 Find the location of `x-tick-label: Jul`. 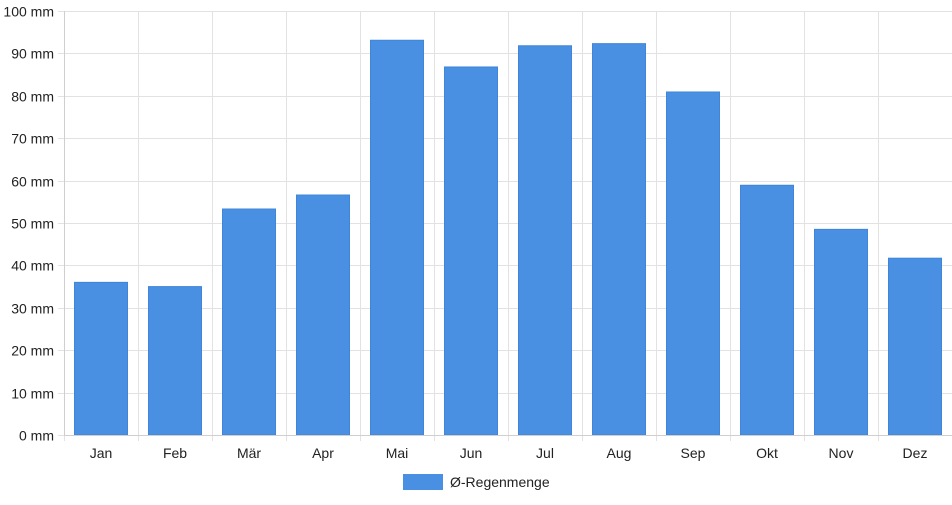

x-tick-label: Jul is located at coordinates (545, 453).